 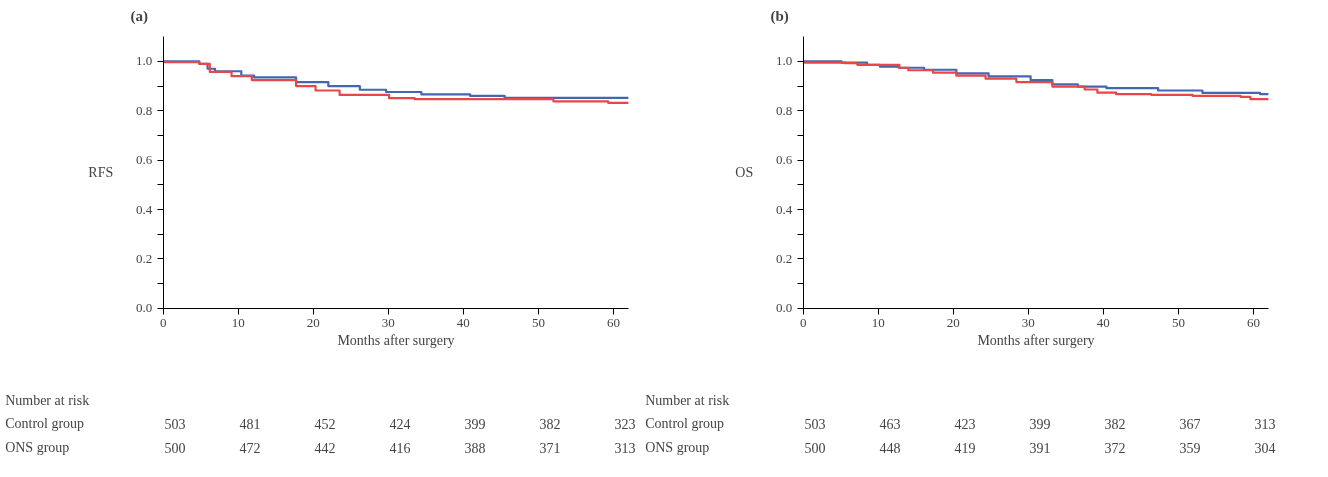 I want to click on text: 367, so click(x=1190, y=424).